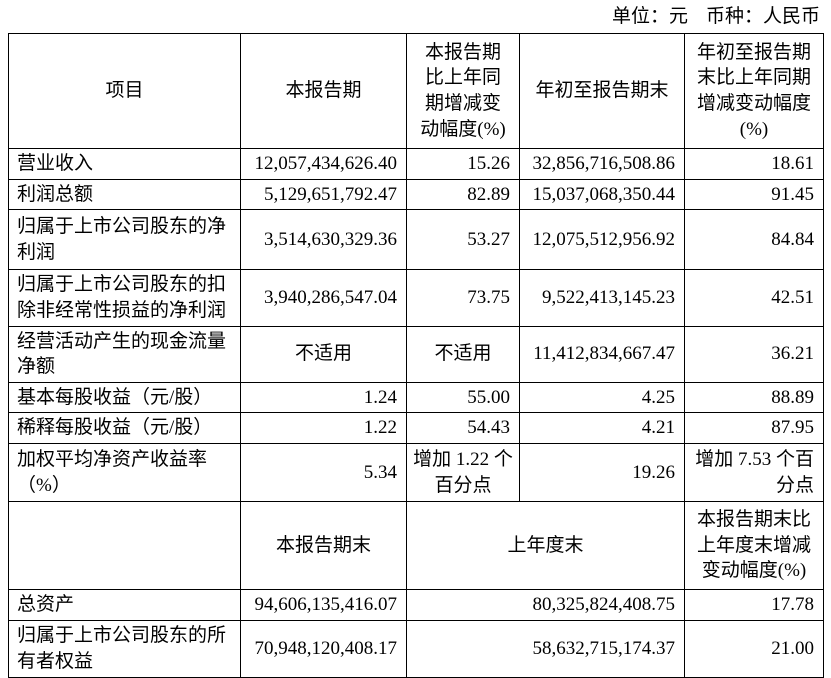 Image resolution: width=831 pixels, height=678 pixels. What do you see at coordinates (602, 397) in the screenshot?
I see `cell-ytd: 4.25` at bounding box center [602, 397].